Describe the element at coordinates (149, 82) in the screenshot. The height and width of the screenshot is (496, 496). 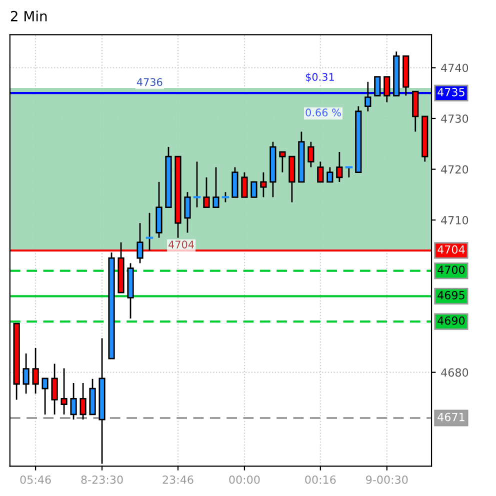
I see `annotation: 4736` at that location.